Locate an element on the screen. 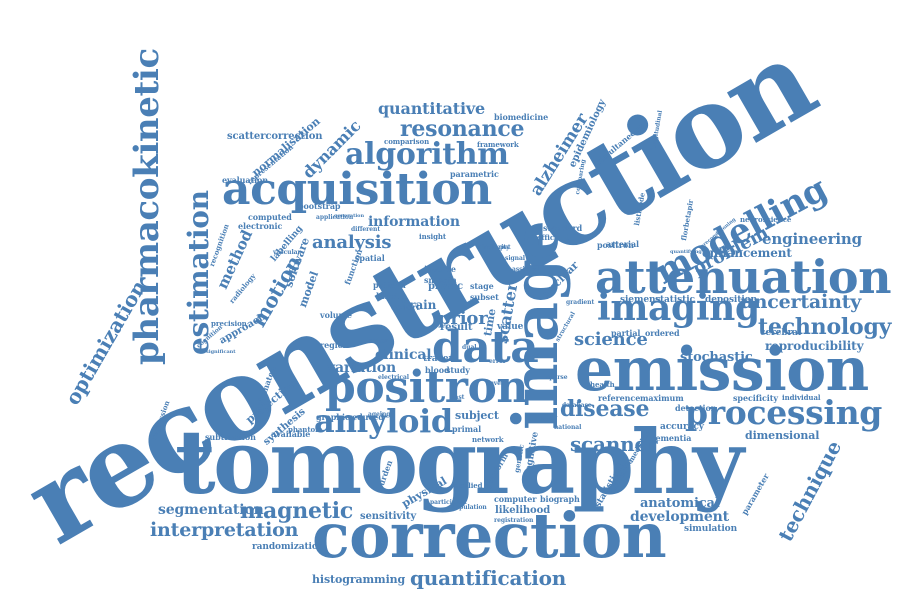 The width and height of the screenshot is (900, 594). word: quantitative is located at coordinates (432, 108).